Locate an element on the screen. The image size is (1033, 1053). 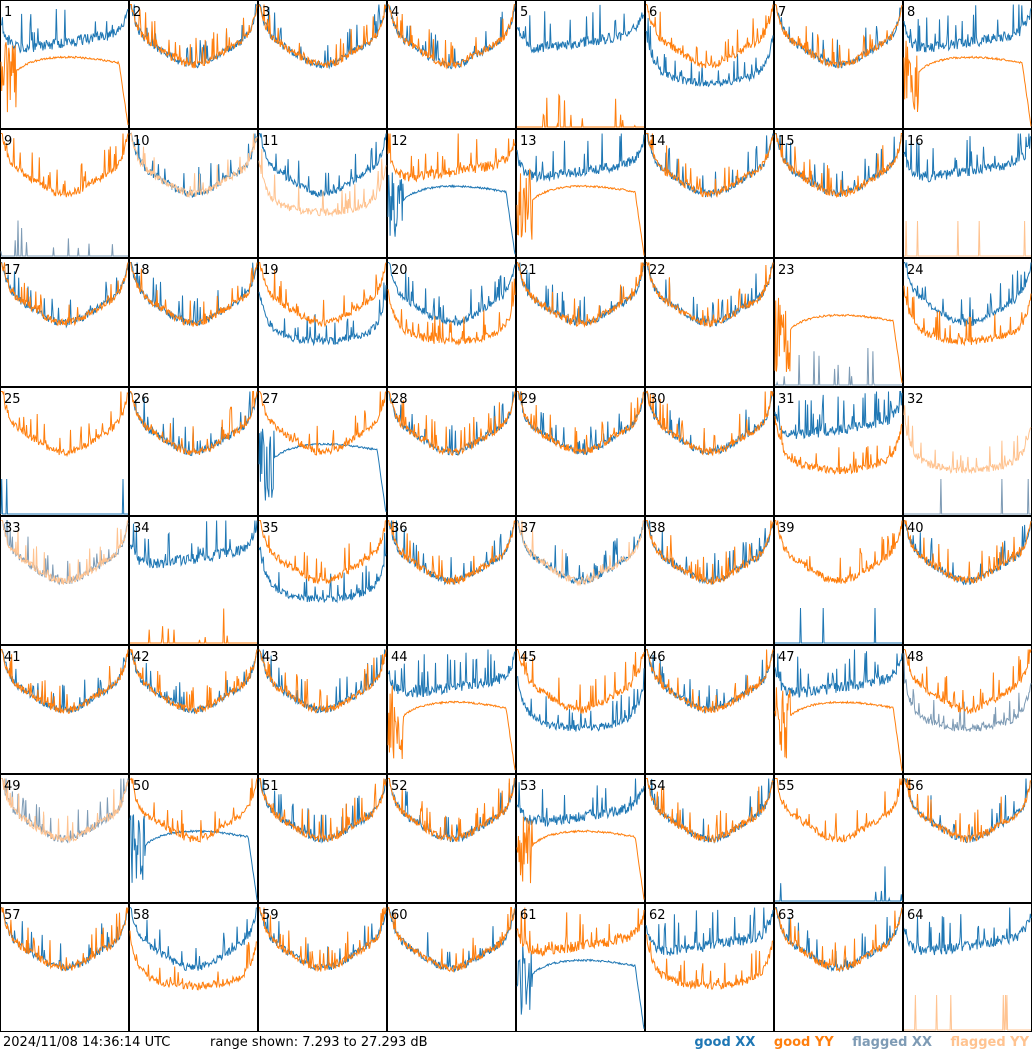
range-text: range shown: 7.293 to 27.293 dB is located at coordinates (319, 1042).